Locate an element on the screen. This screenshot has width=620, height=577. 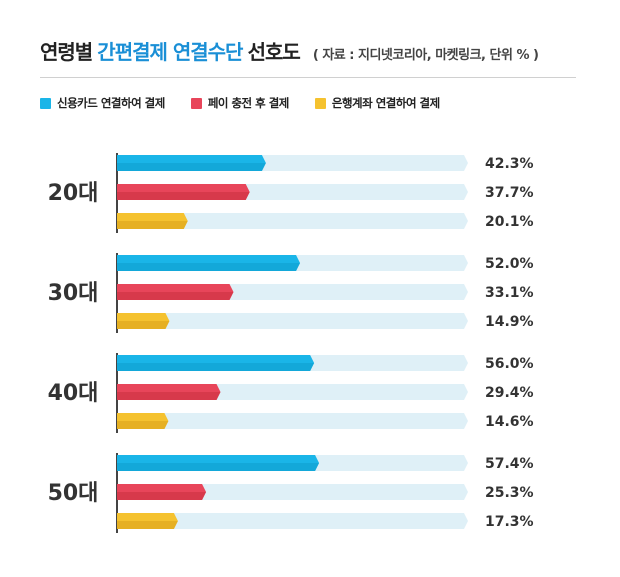
value-label: 20.1% is located at coordinates (509, 222).